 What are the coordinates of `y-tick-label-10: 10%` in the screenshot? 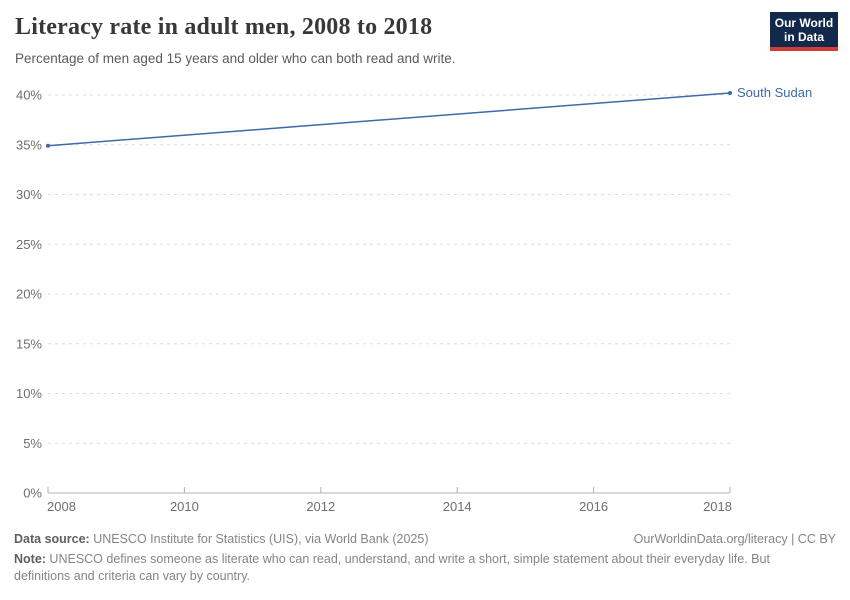 It's located at (29, 393).